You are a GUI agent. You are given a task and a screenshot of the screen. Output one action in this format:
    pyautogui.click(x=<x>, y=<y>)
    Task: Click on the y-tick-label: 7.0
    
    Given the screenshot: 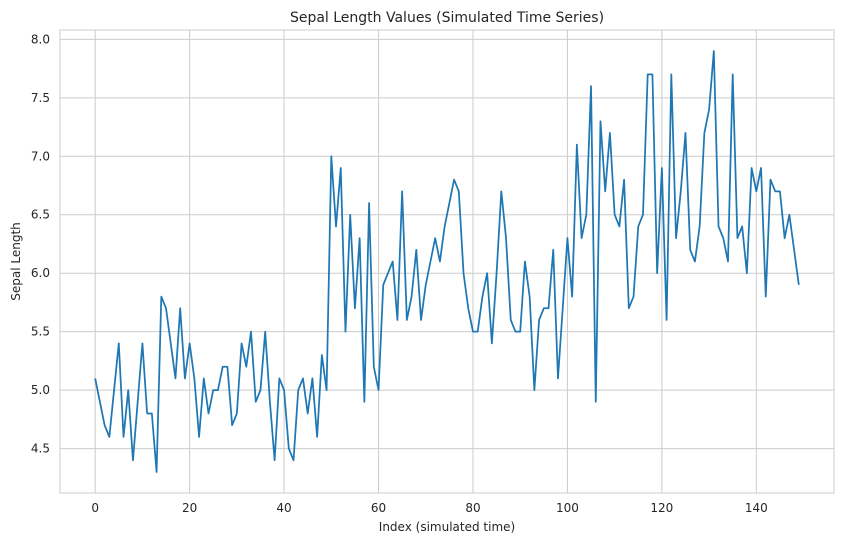 What is the action you would take?
    pyautogui.click(x=40, y=156)
    